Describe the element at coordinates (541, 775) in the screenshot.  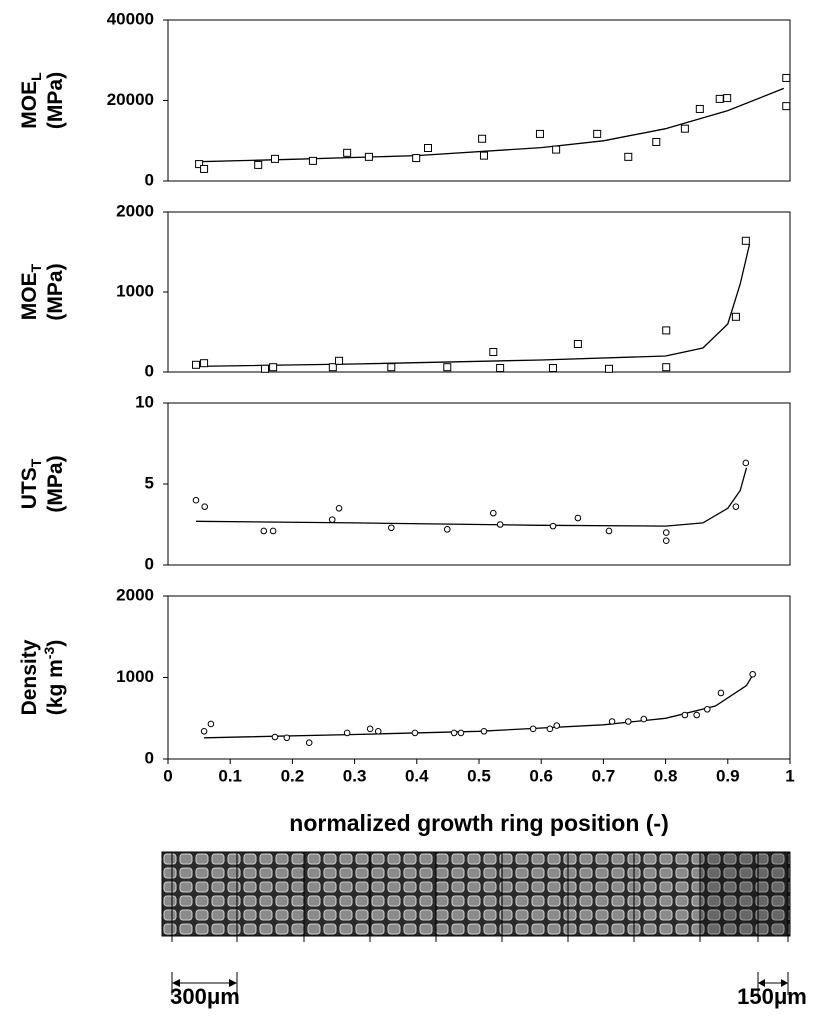
I see `x-tick-label: 0.6` at that location.